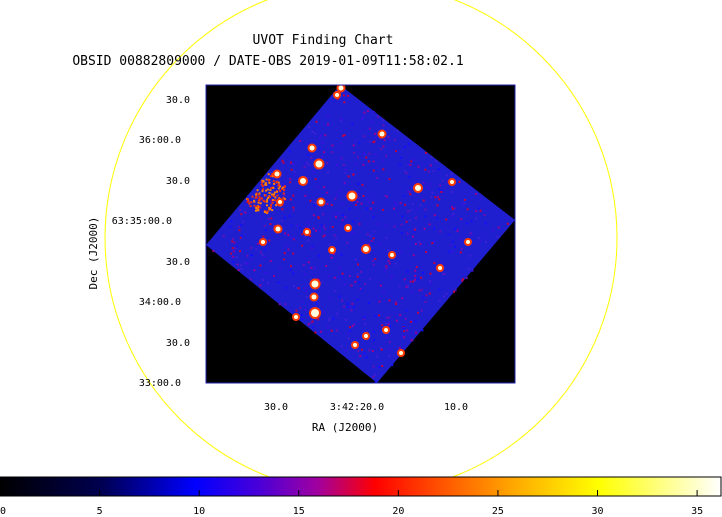 This screenshot has width=722, height=517. Describe the element at coordinates (323, 40) in the screenshot. I see `chart-title: UVOT Finding Chart` at that location.